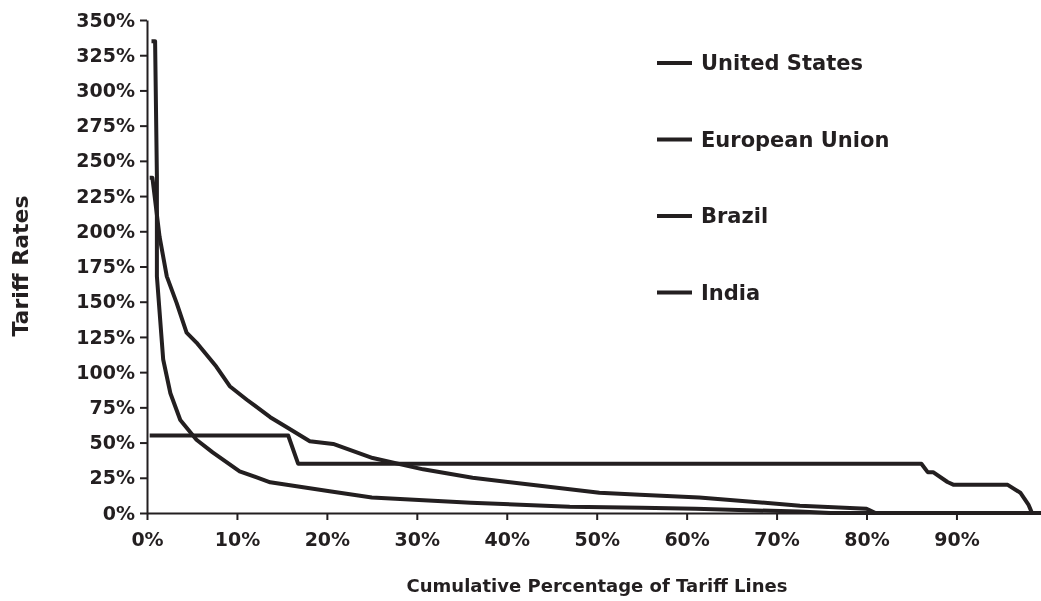  Describe the element at coordinates (795, 139) in the screenshot. I see `legend-label: European Union` at that location.